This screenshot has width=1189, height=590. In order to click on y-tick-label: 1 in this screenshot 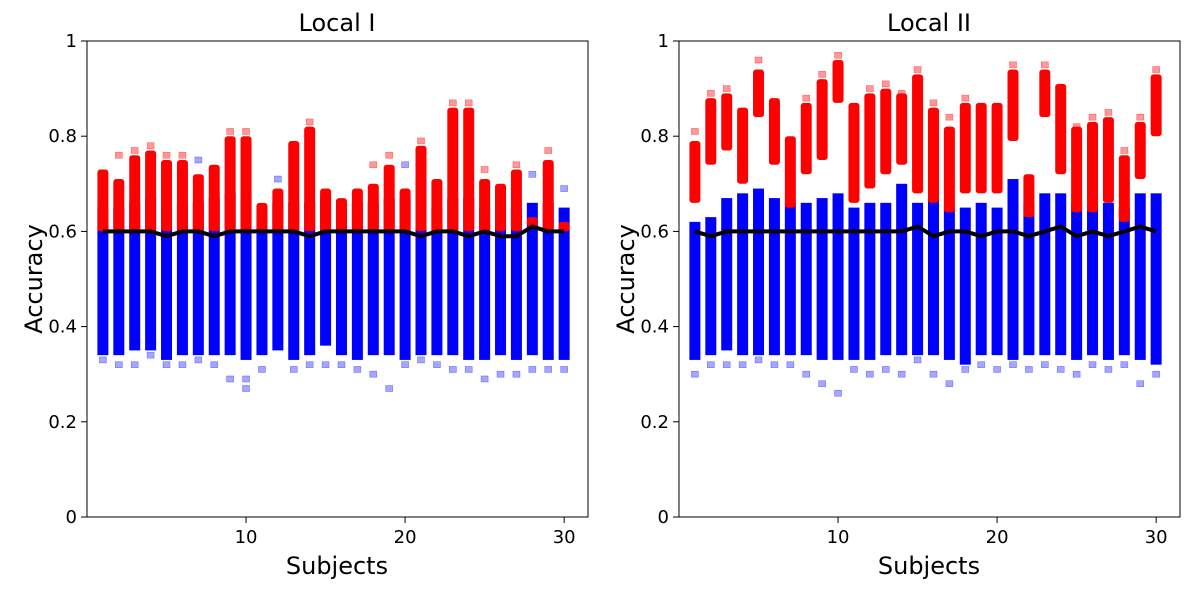, I will do `click(663, 41)`.